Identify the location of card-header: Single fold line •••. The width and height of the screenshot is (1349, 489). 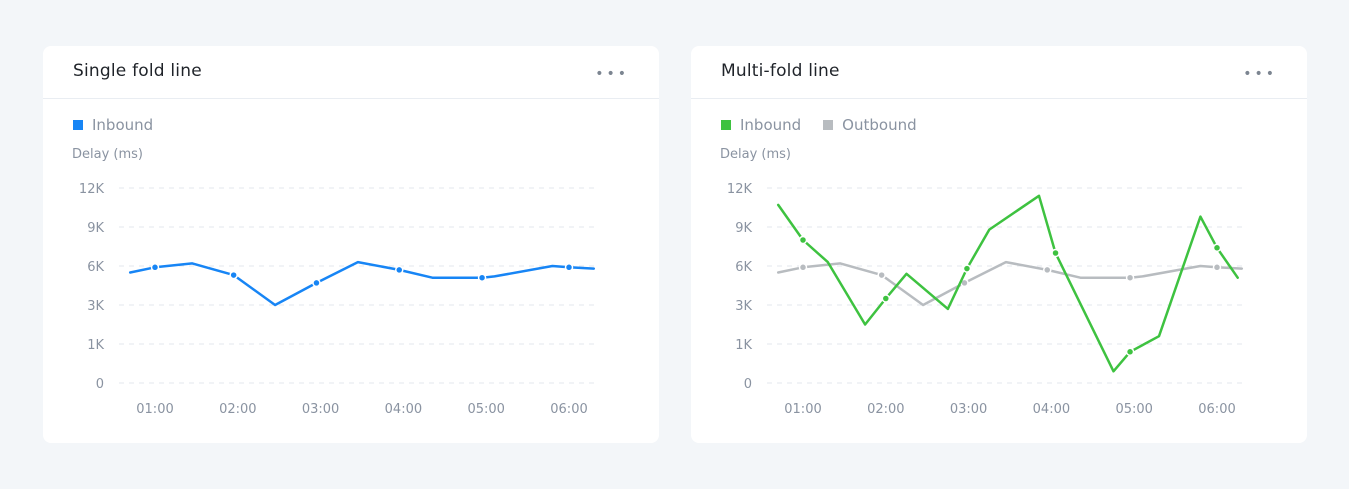
(351, 72).